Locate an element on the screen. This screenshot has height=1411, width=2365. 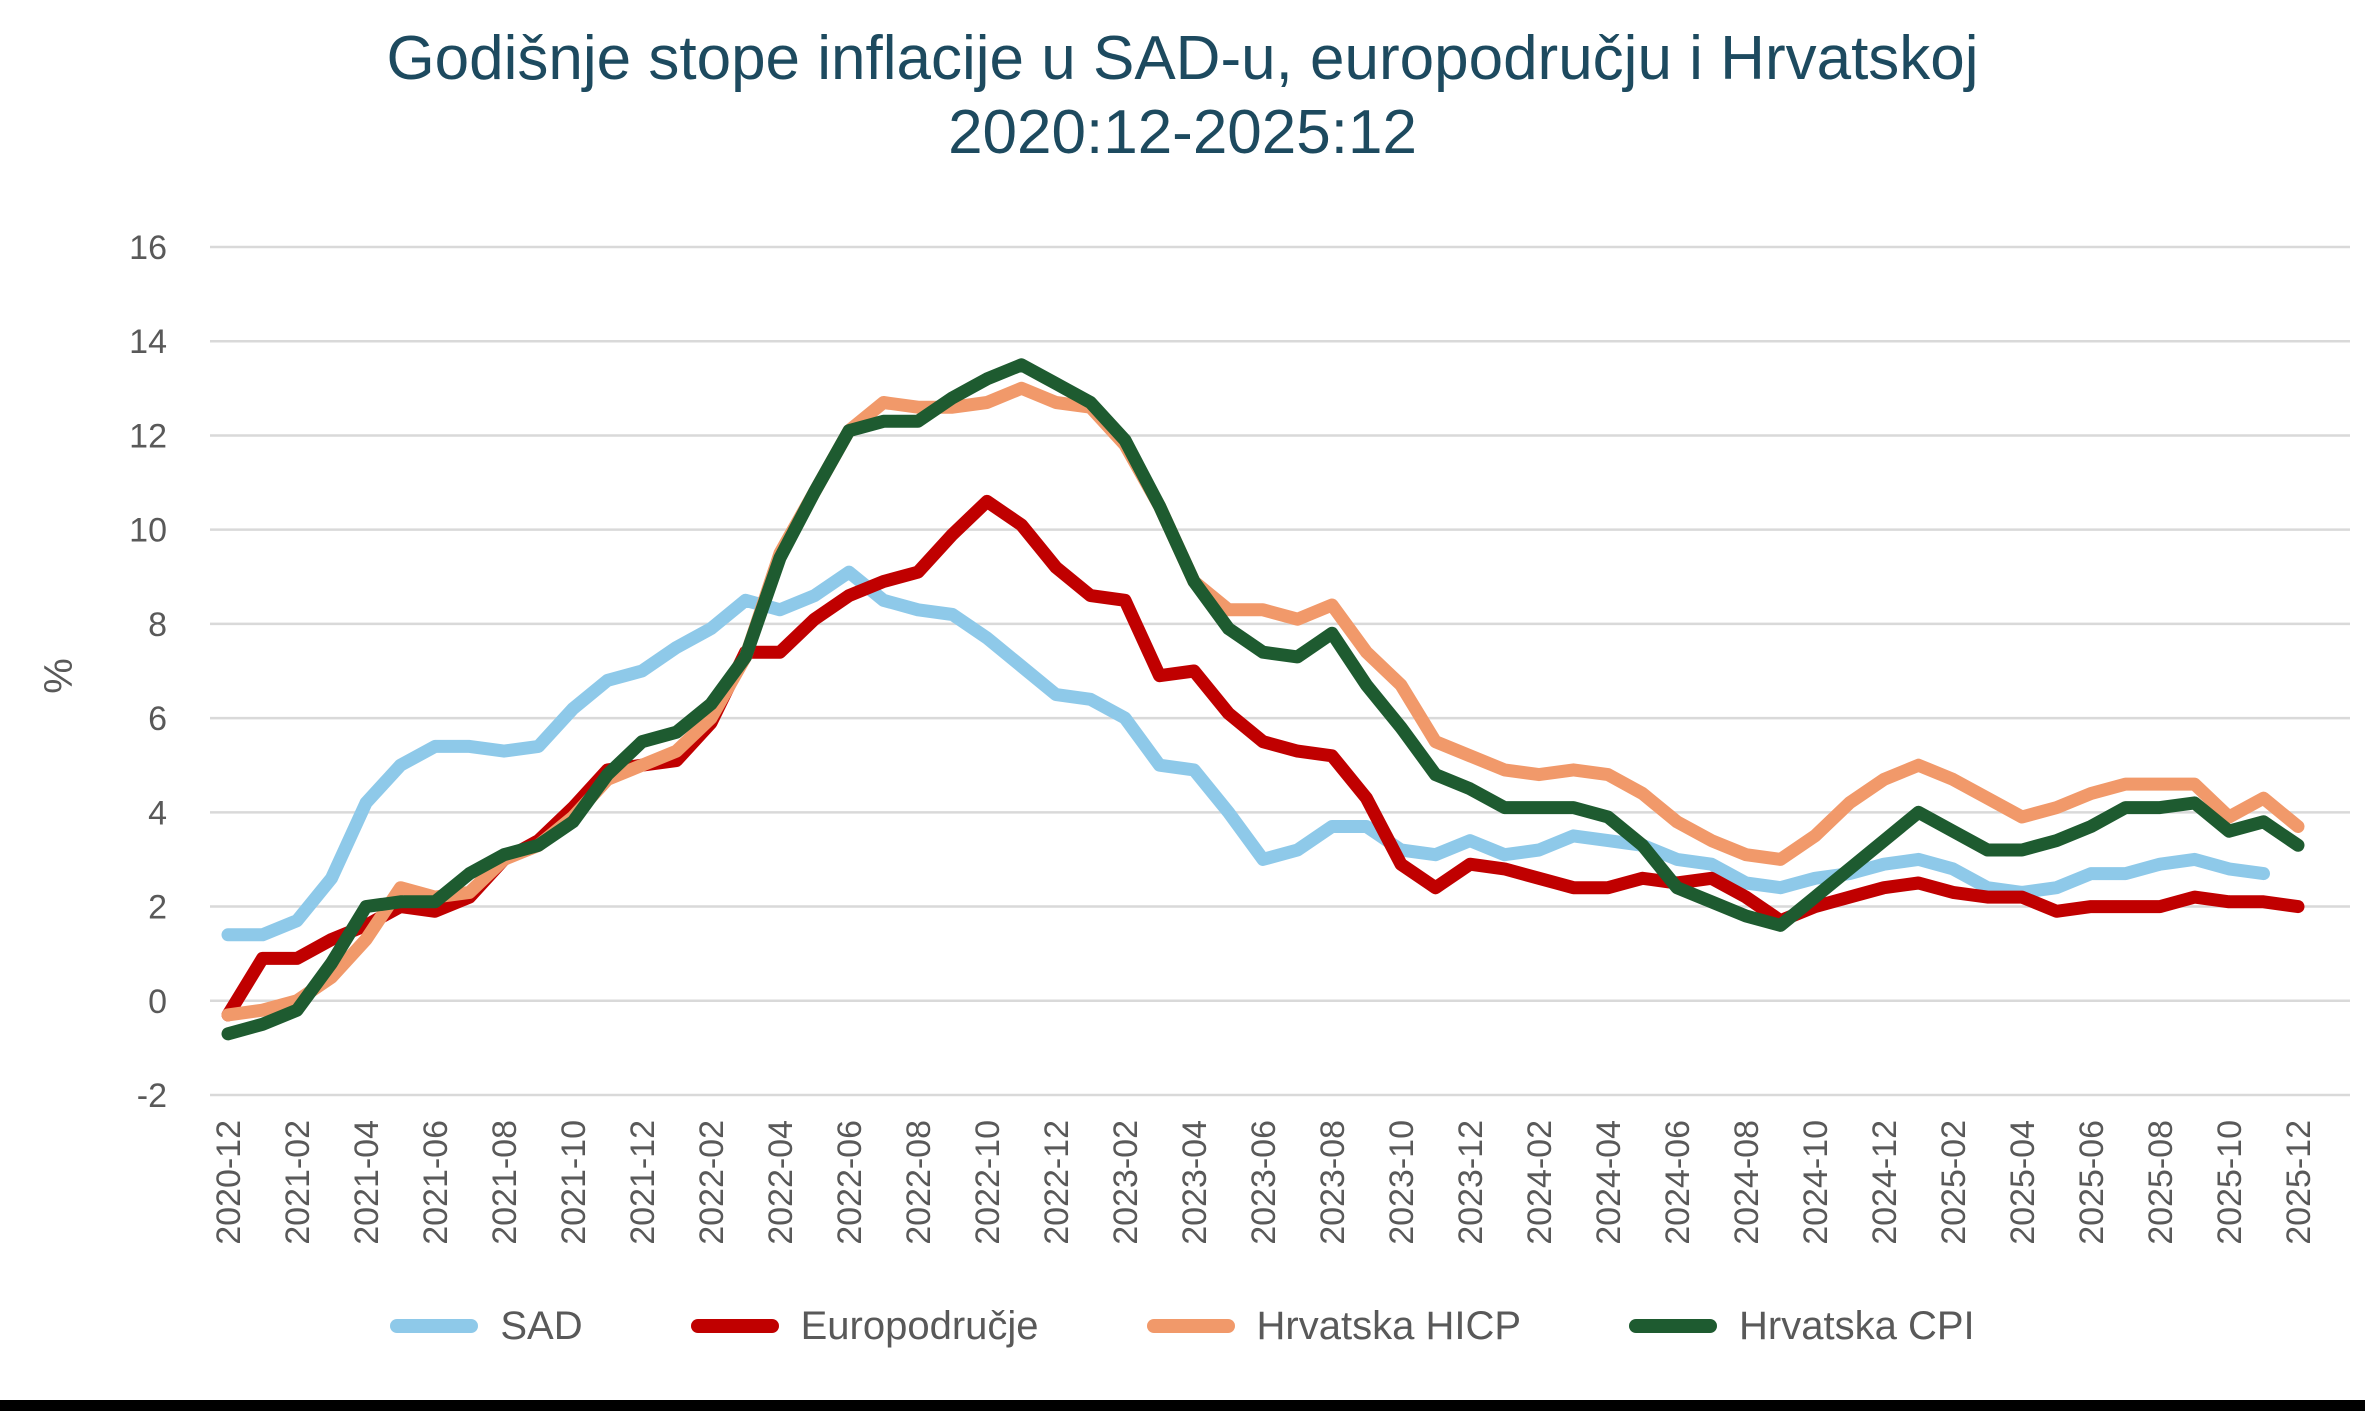
x-tick-label: 2021-10 is located at coordinates (574, 1182).